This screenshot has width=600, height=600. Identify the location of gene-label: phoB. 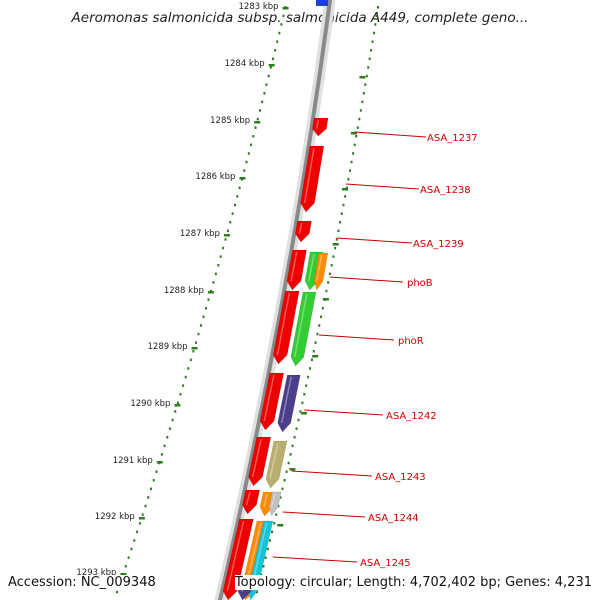
(420, 283).